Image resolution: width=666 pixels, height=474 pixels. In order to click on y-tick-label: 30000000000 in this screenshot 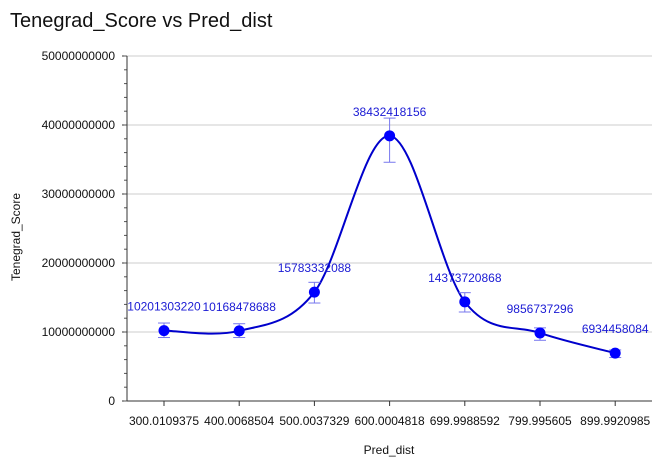, I will do `click(79, 194)`.